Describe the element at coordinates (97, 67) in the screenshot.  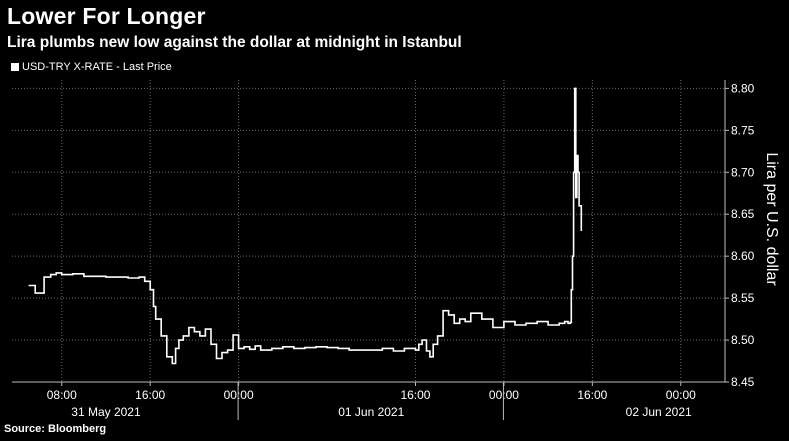
I see `legend-label: USD-TRY X-RATE - Last Price` at that location.